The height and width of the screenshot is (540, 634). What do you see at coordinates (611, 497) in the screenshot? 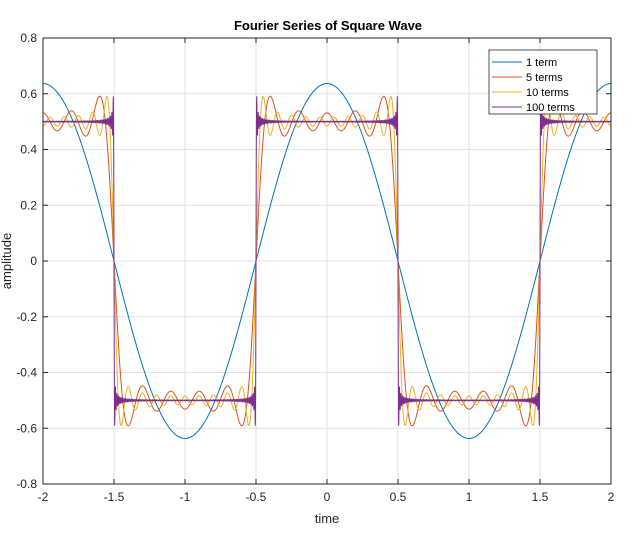
I see `x-tick-label: 2` at bounding box center [611, 497].